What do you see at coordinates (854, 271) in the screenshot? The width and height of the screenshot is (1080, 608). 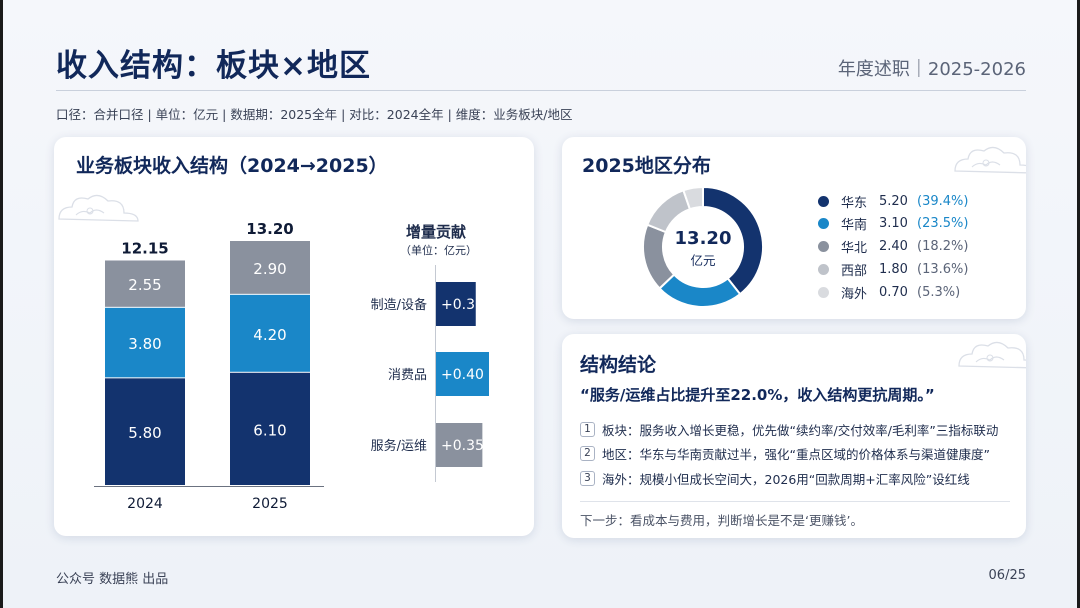 I see `legend-label: 西部` at bounding box center [854, 271].